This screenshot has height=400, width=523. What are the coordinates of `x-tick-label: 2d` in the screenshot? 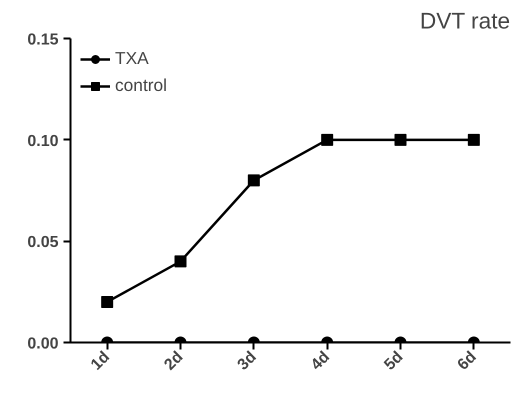 It's located at (174, 361).